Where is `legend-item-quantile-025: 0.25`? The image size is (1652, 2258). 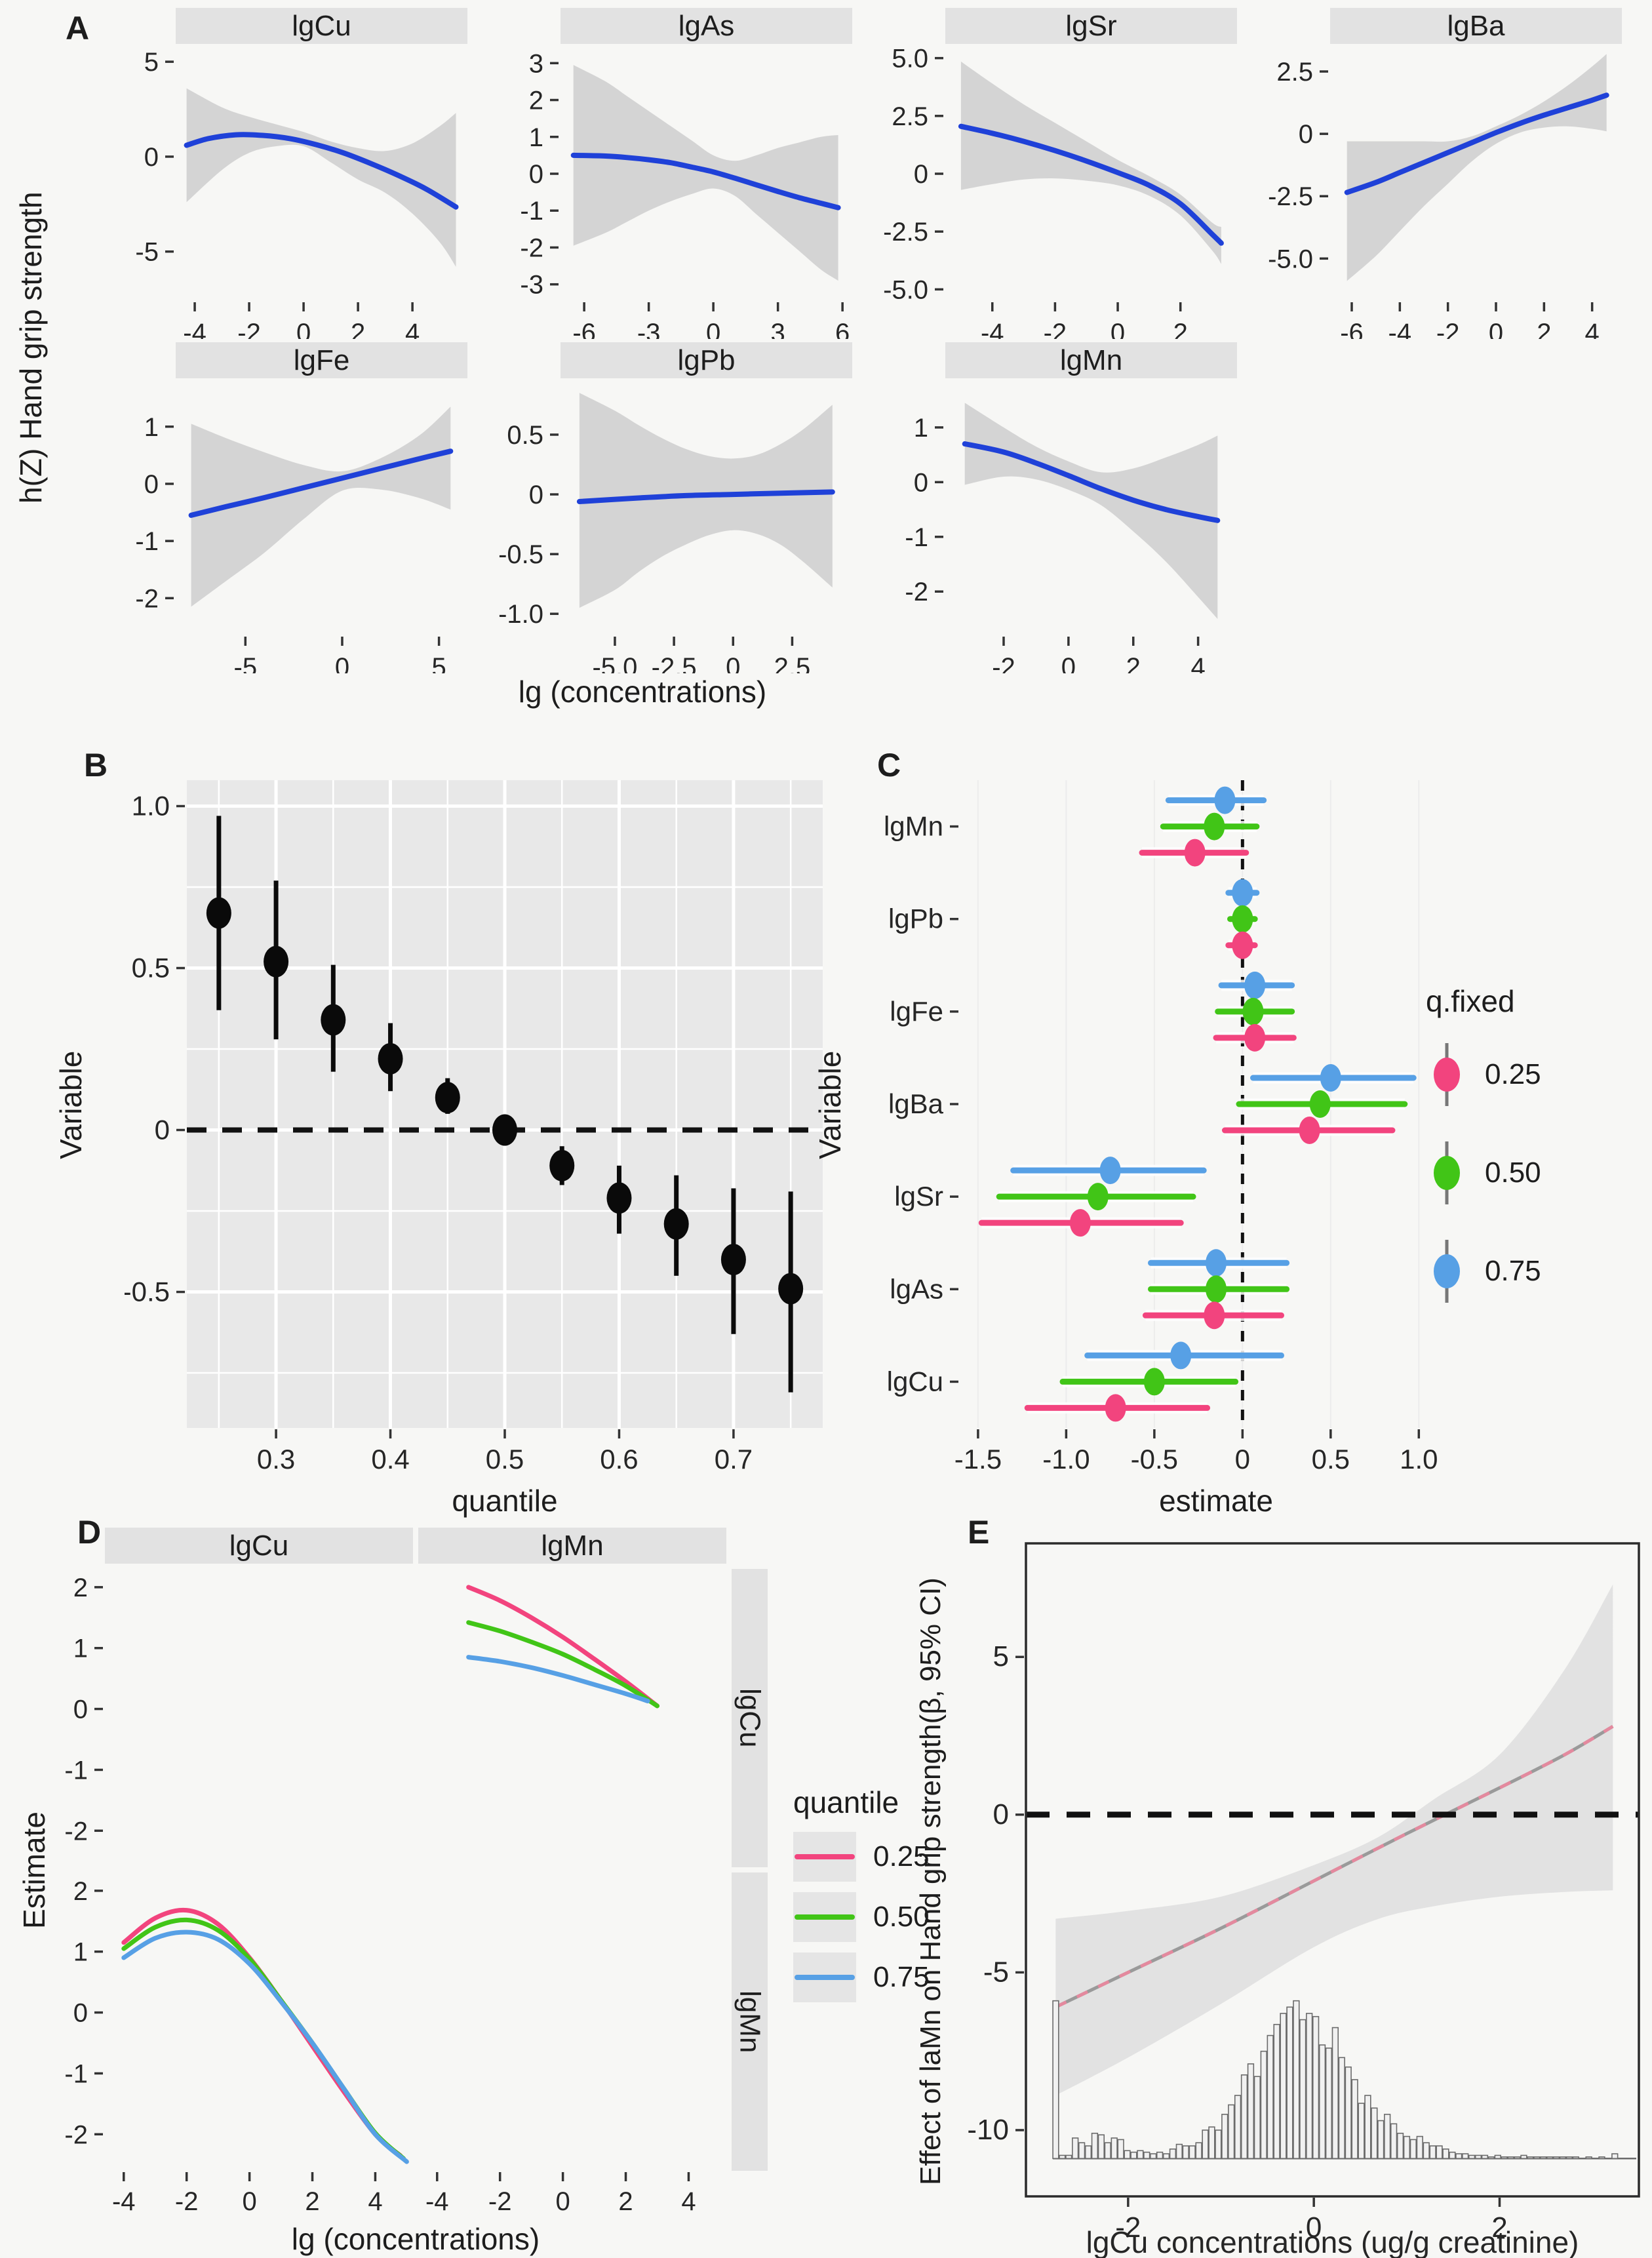 legend-item-quantile-025: 0.25 is located at coordinates (861, 1857).